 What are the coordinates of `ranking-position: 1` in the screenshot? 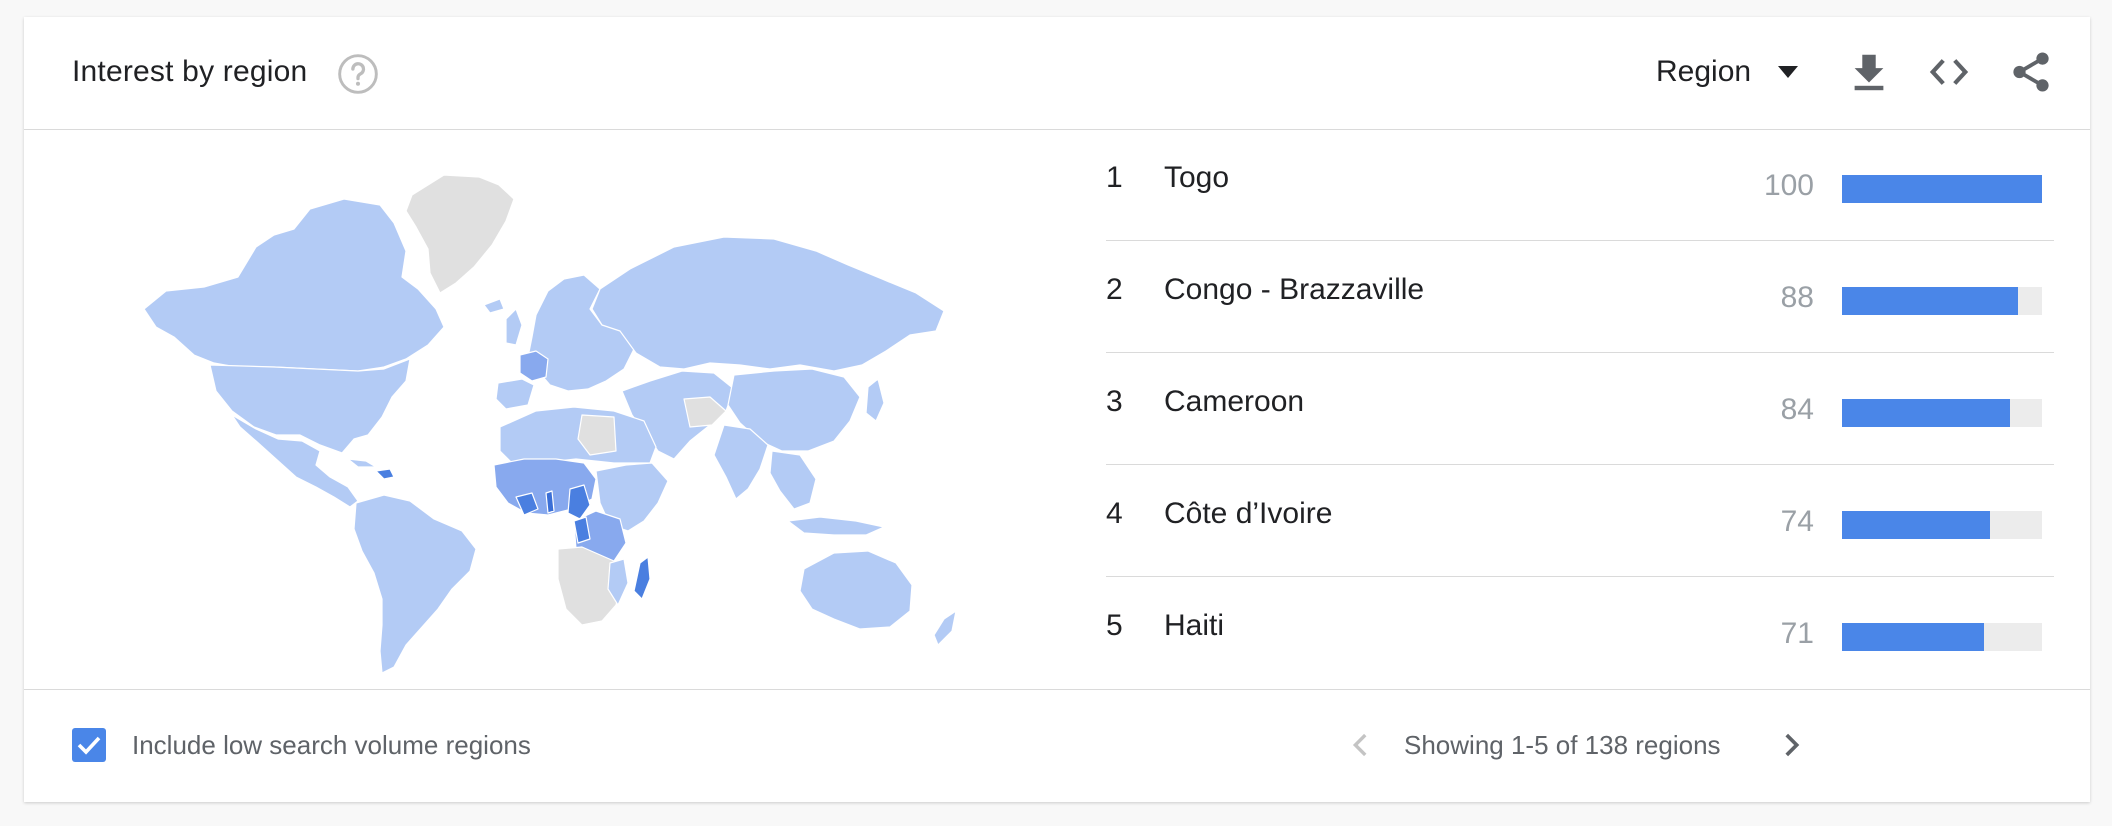 It's located at (1114, 177).